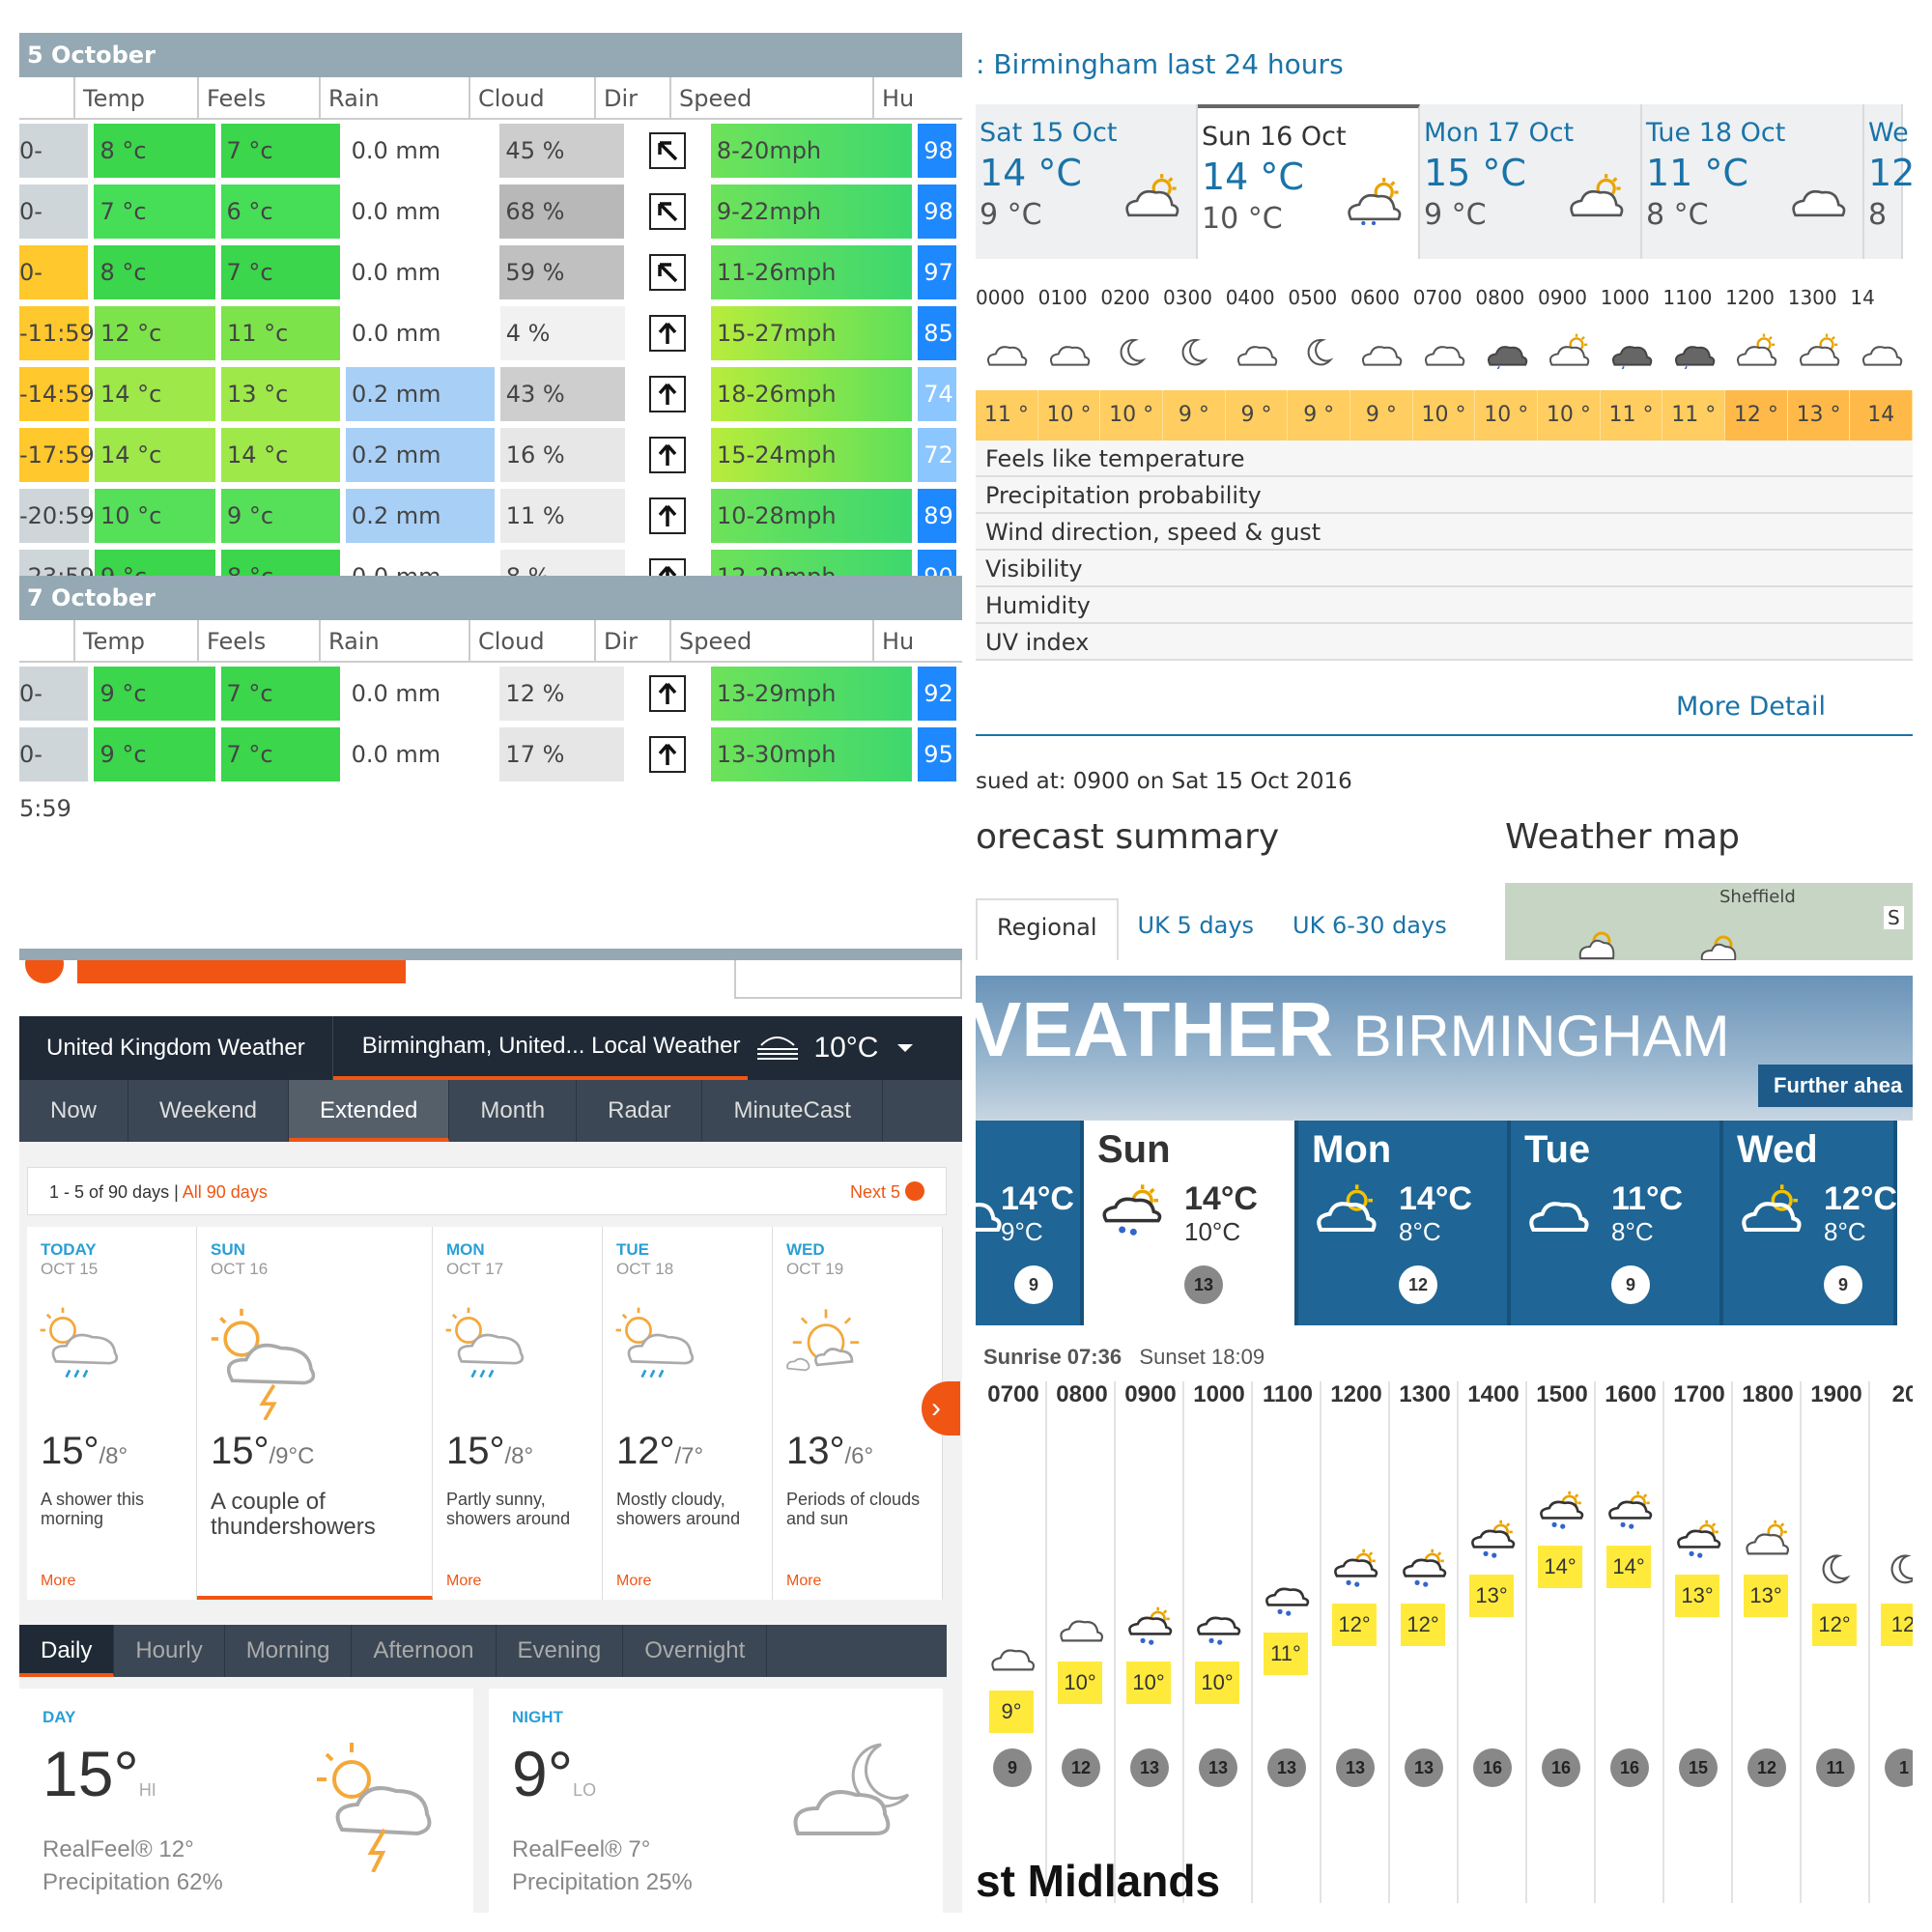 The width and height of the screenshot is (1932, 1932). I want to click on title-part-b: BIRMINGHAM, so click(1541, 1036).